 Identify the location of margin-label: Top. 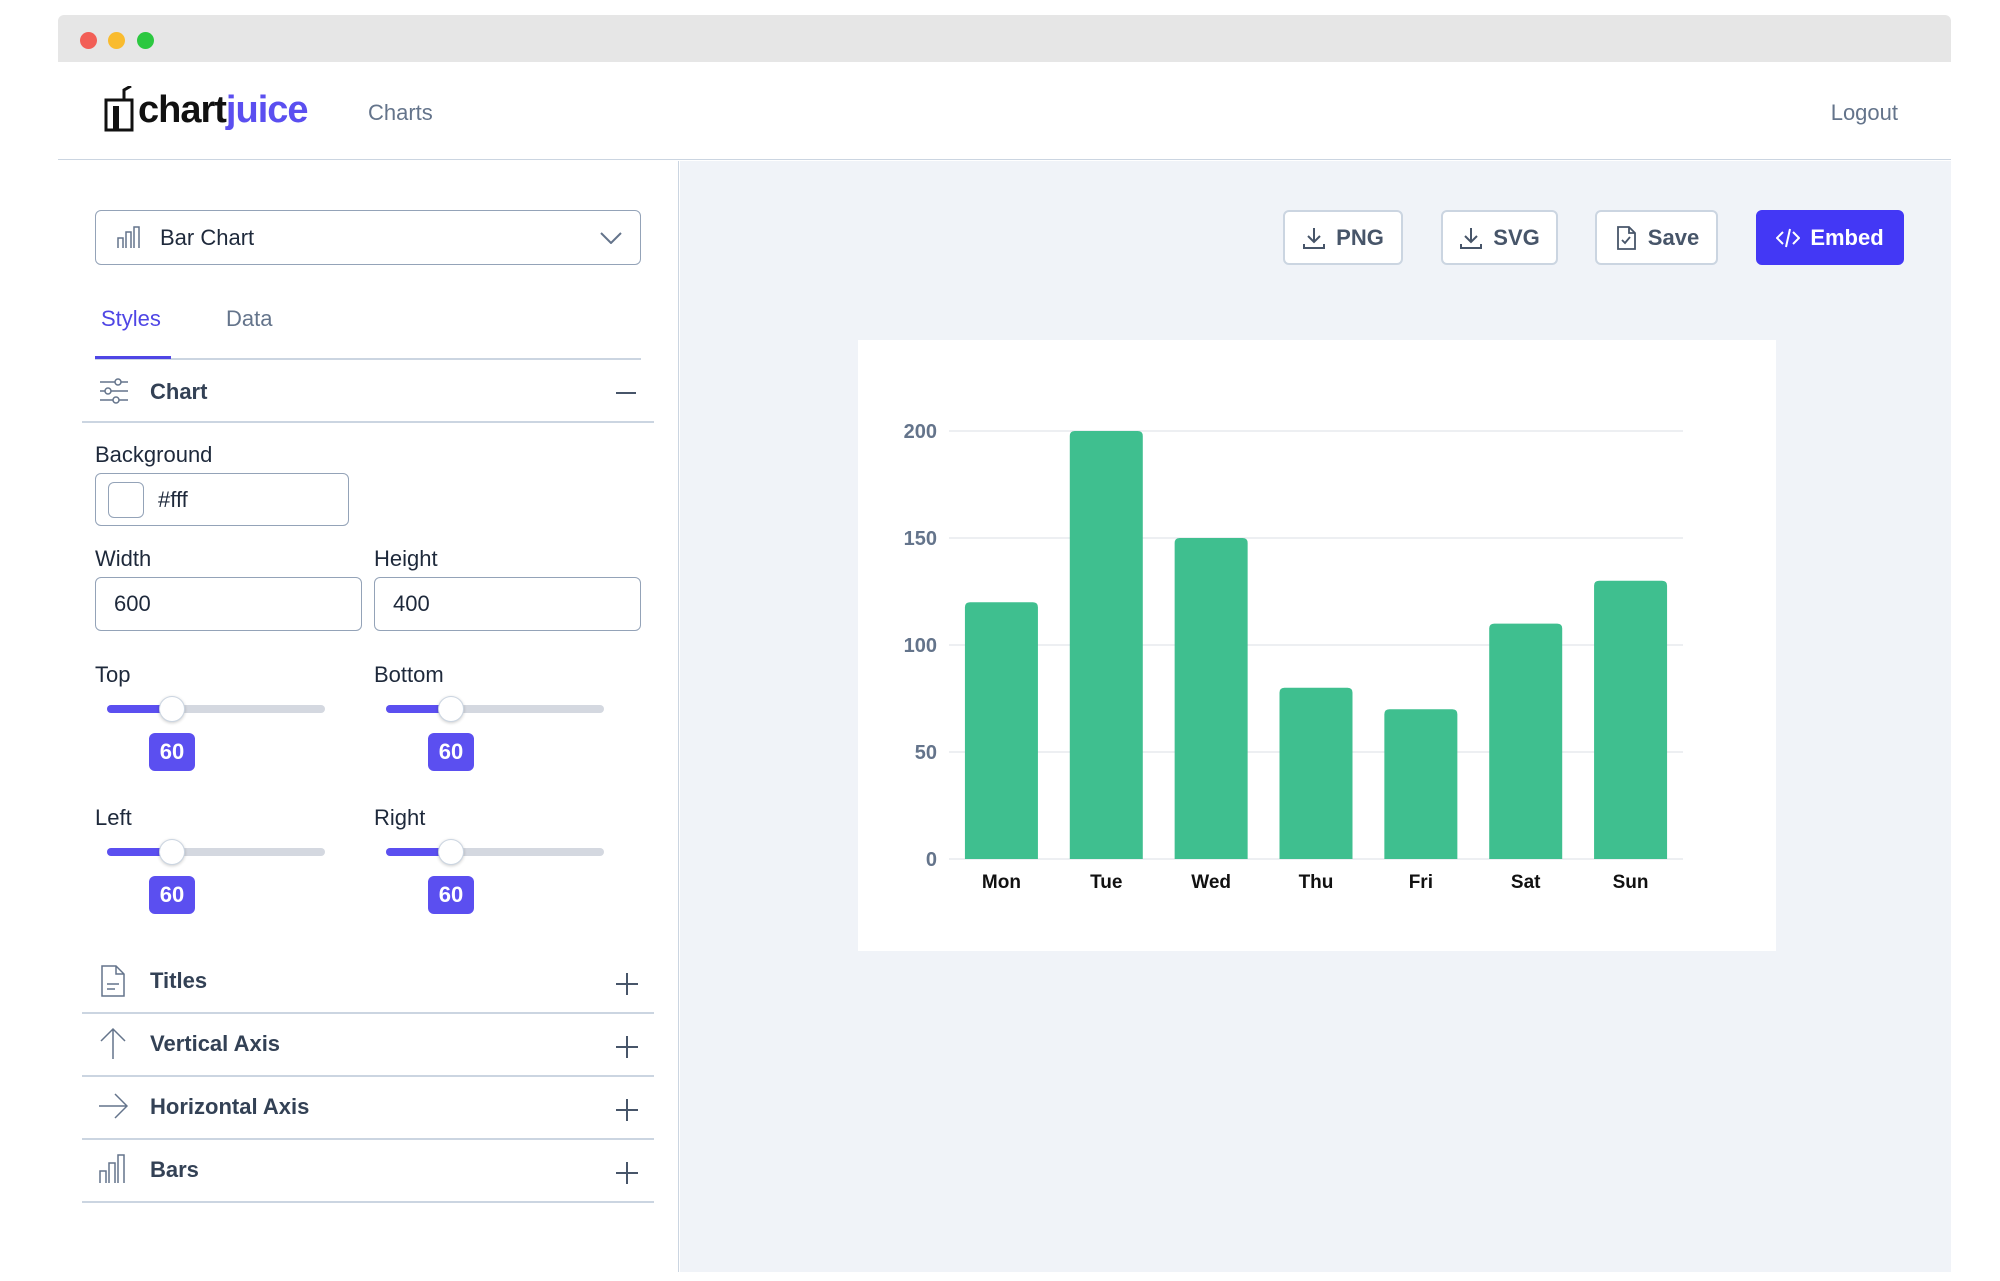
(113, 674).